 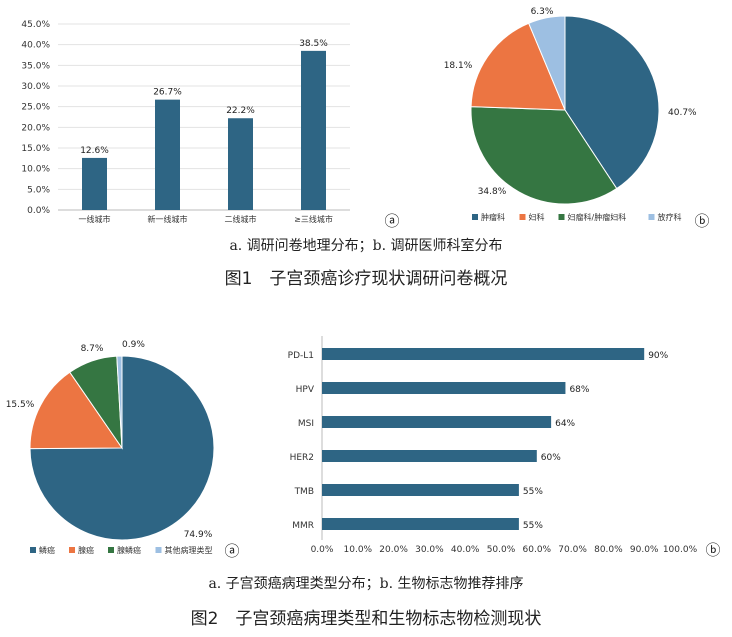 What do you see at coordinates (303, 526) in the screenshot?
I see `y-tick-label: MMR` at bounding box center [303, 526].